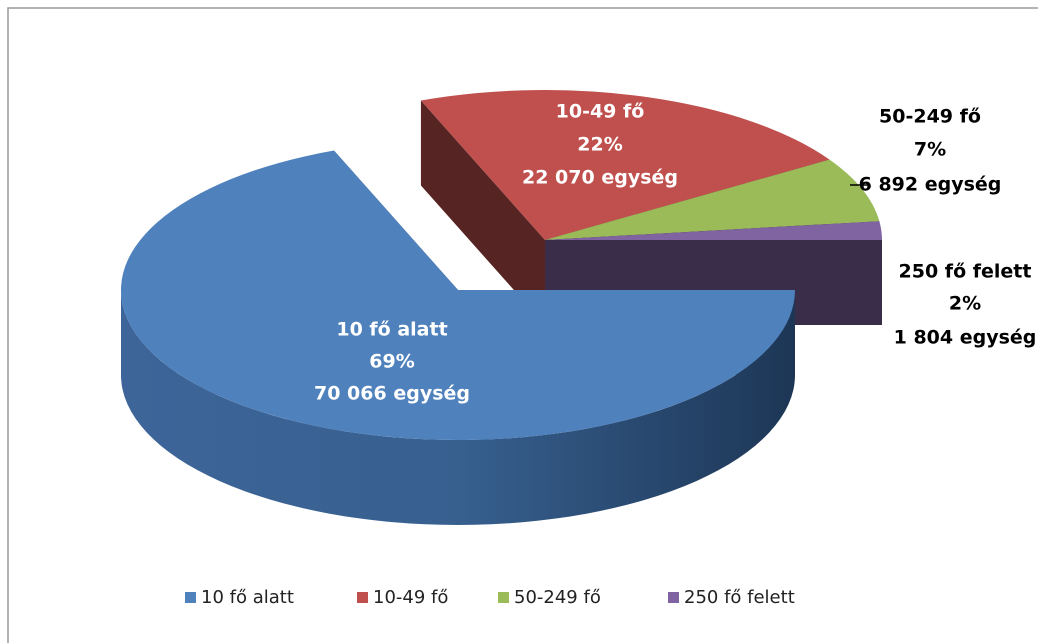 This screenshot has width=1038, height=643. What do you see at coordinates (410, 597) in the screenshot?
I see `legend-label: 10-49 fő` at bounding box center [410, 597].